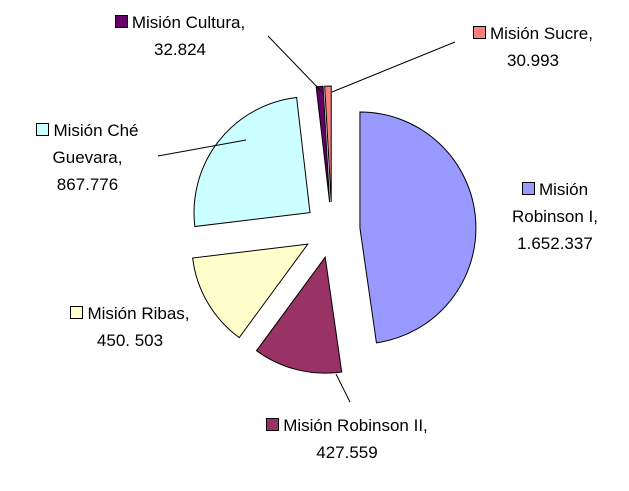 This screenshot has height=491, width=629. I want to click on value-label: 427.559, so click(347, 452).